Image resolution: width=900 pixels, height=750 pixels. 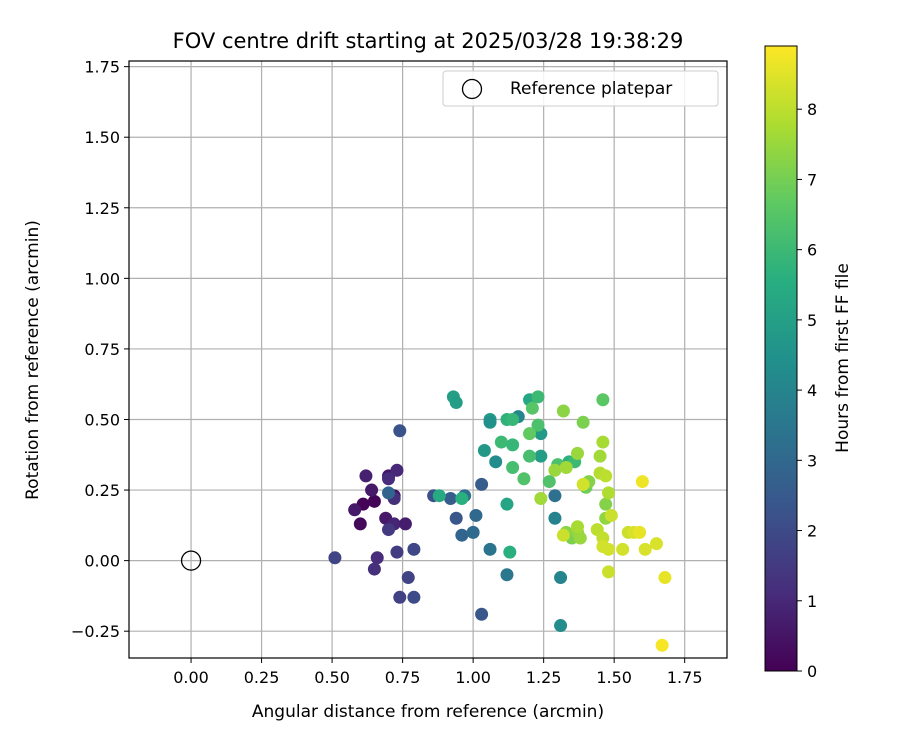 I want to click on y-tick-label: 1.00, so click(x=102, y=278).